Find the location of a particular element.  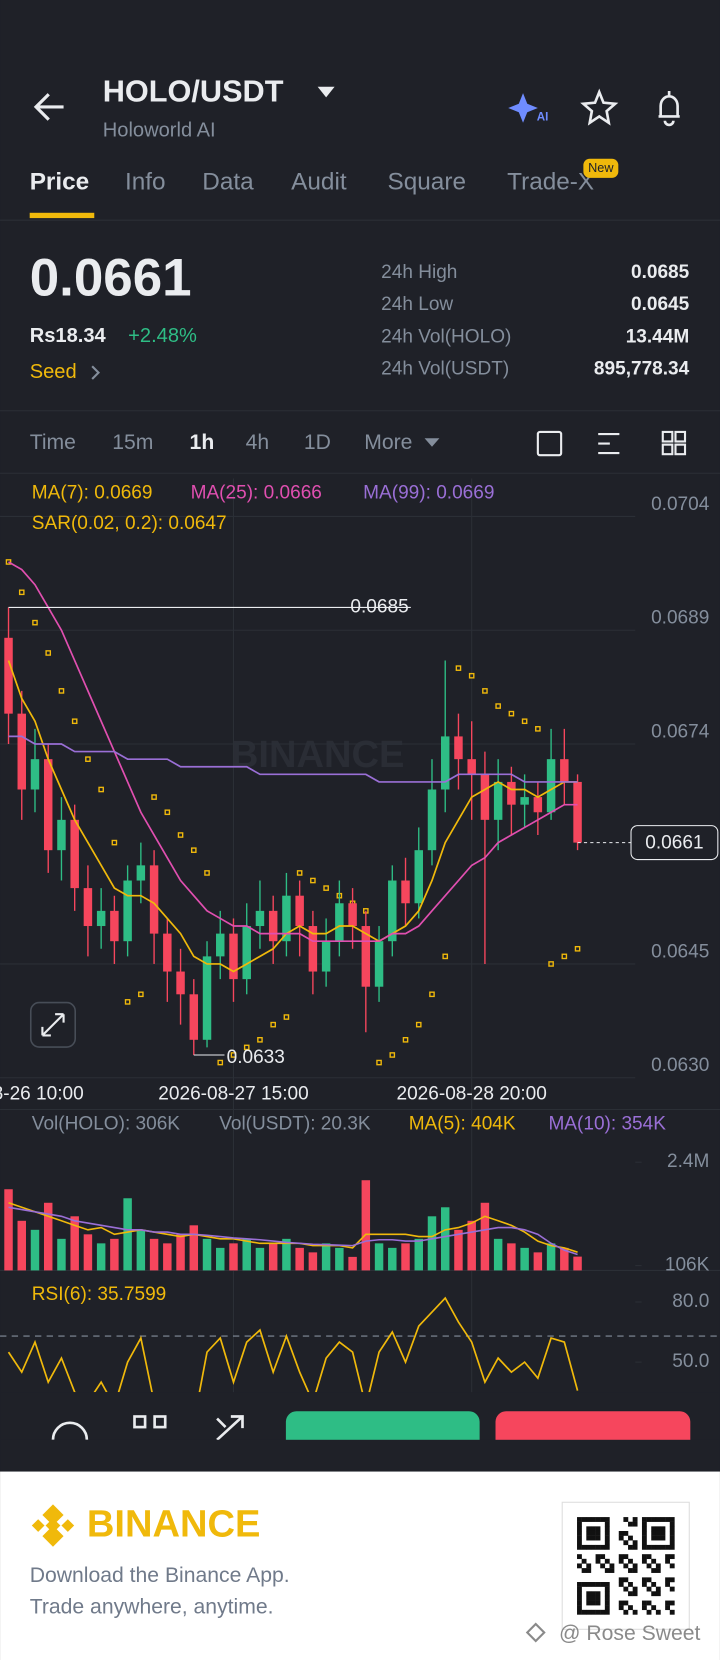

alert-button is located at coordinates (669, 109).